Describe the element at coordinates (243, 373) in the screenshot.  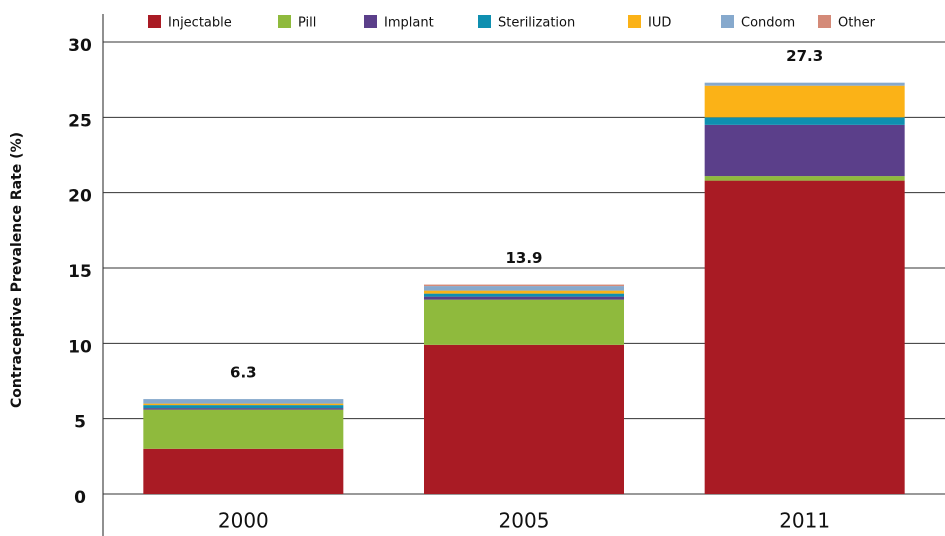
I see `total-label: 6.3` at that location.